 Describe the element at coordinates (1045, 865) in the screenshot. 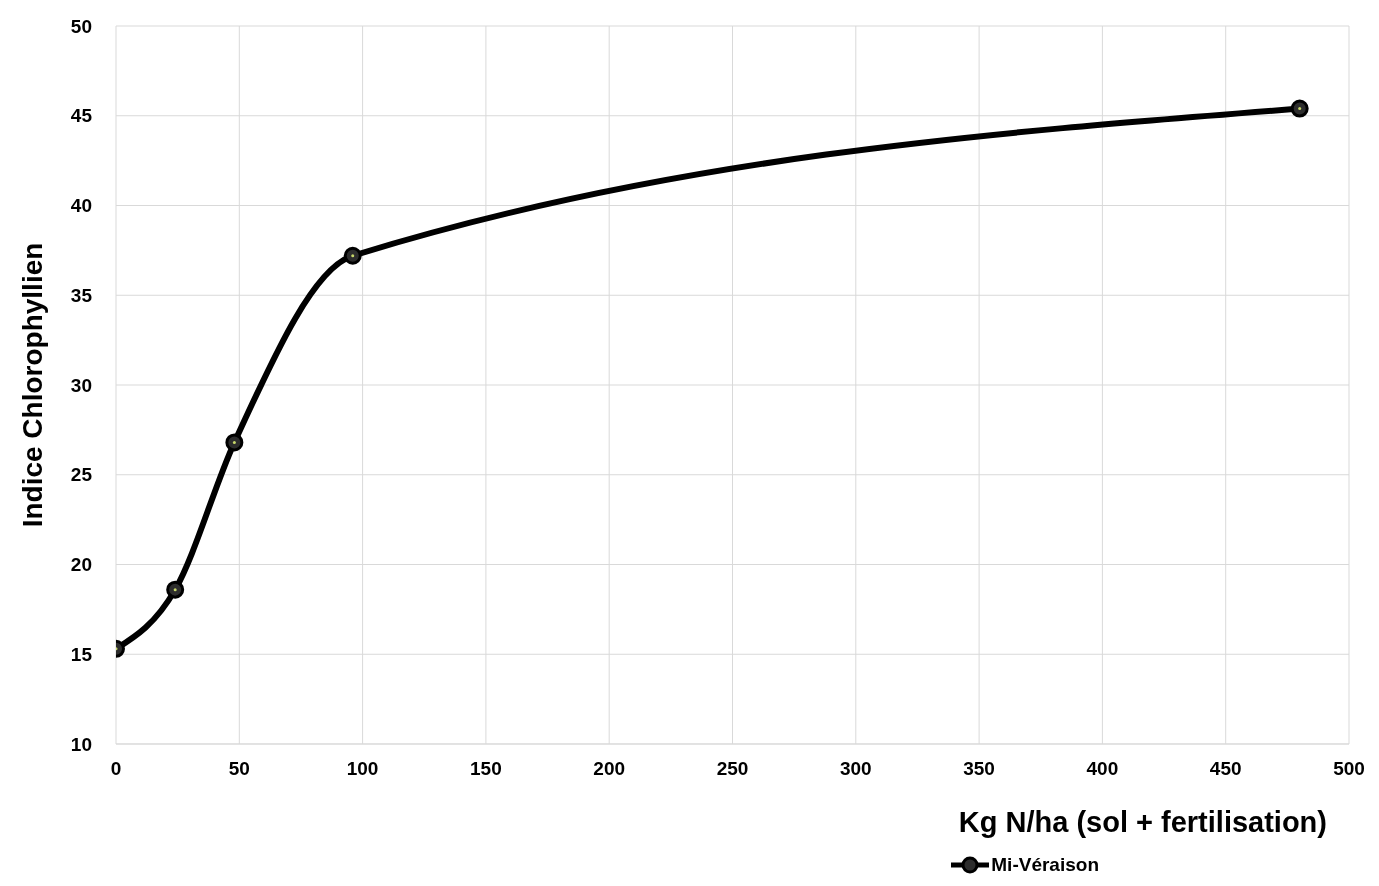

I see `legend-label: Mi-Véraison` at that location.